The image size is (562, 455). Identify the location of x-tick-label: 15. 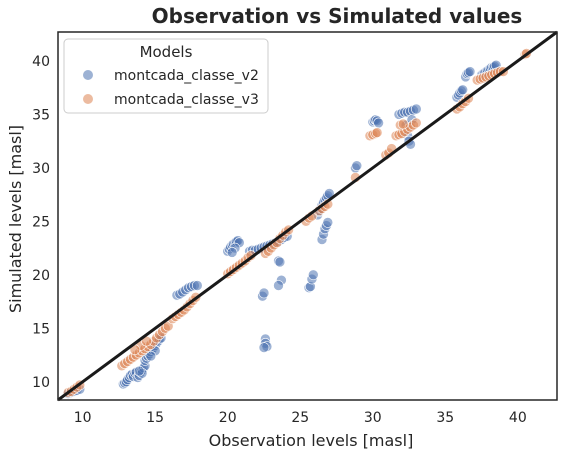
(155, 418).